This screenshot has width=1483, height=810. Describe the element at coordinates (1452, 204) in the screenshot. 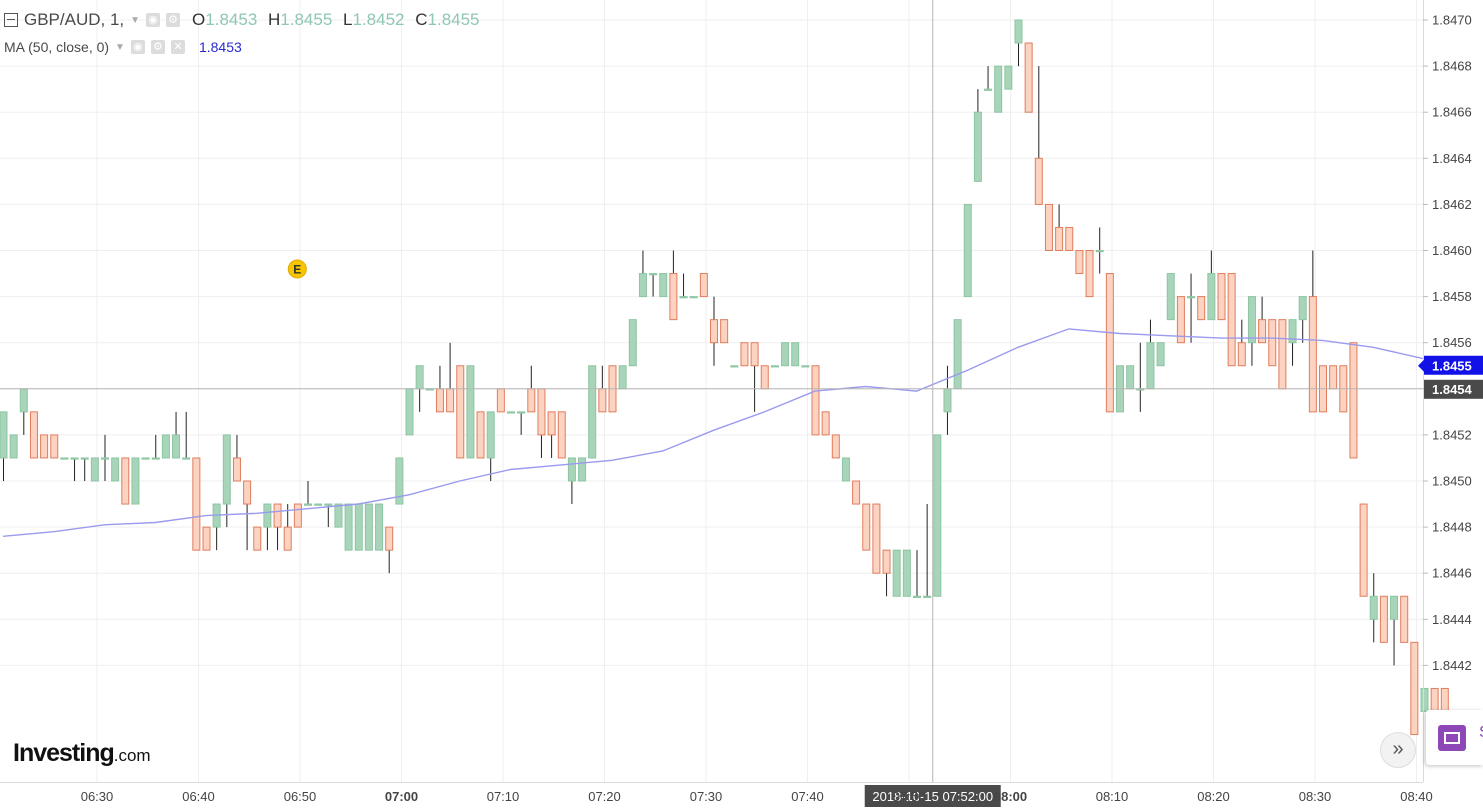

I see `price-tick-label: 1.8462` at that location.